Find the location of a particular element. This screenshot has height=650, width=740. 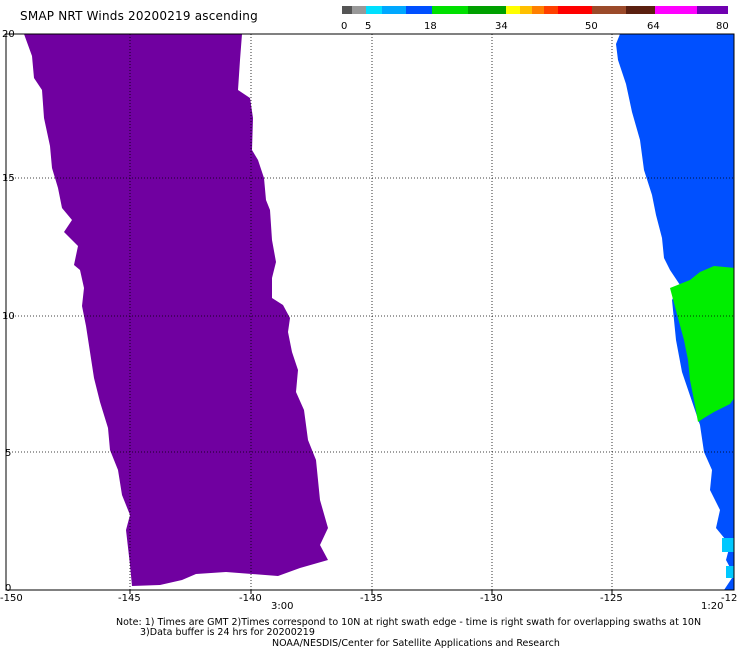

swath-time-left: 3:00 is located at coordinates (282, 606).